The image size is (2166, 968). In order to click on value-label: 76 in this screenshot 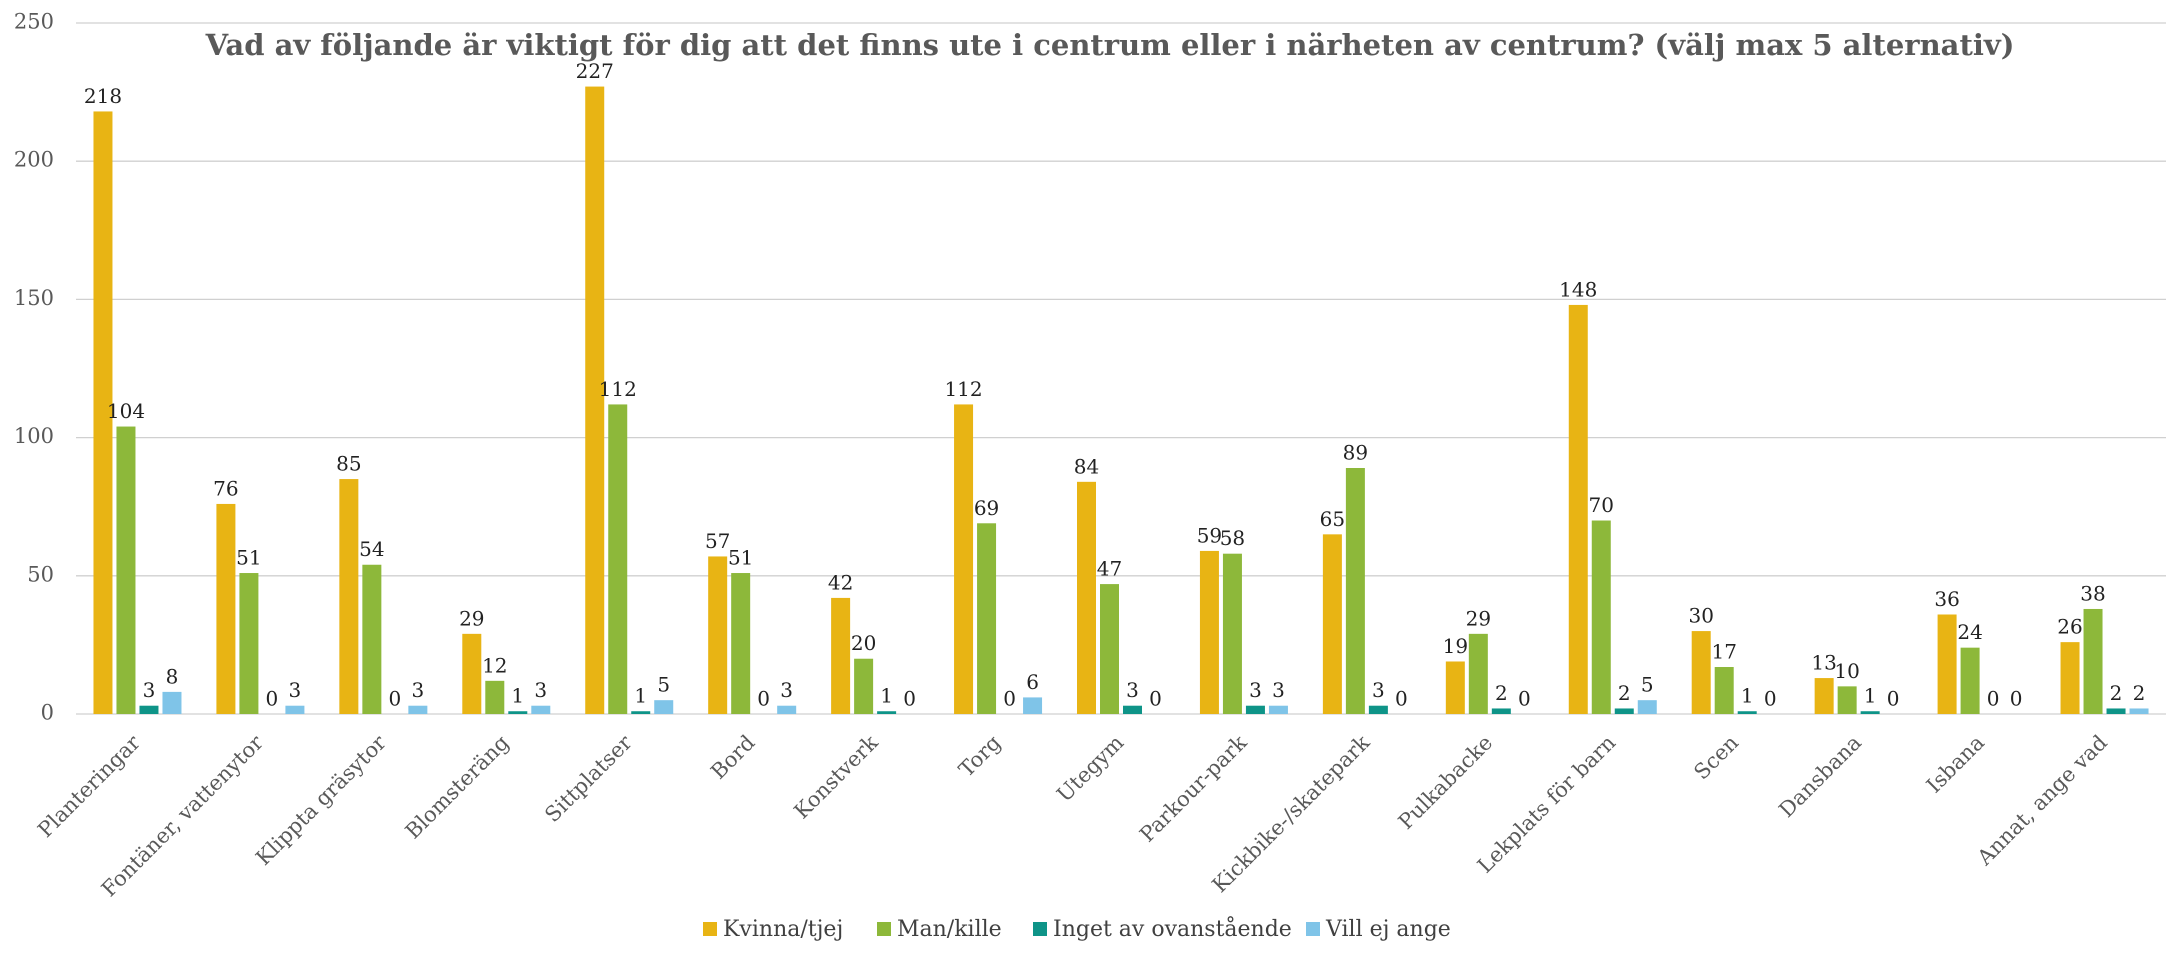, I will do `click(225, 488)`.